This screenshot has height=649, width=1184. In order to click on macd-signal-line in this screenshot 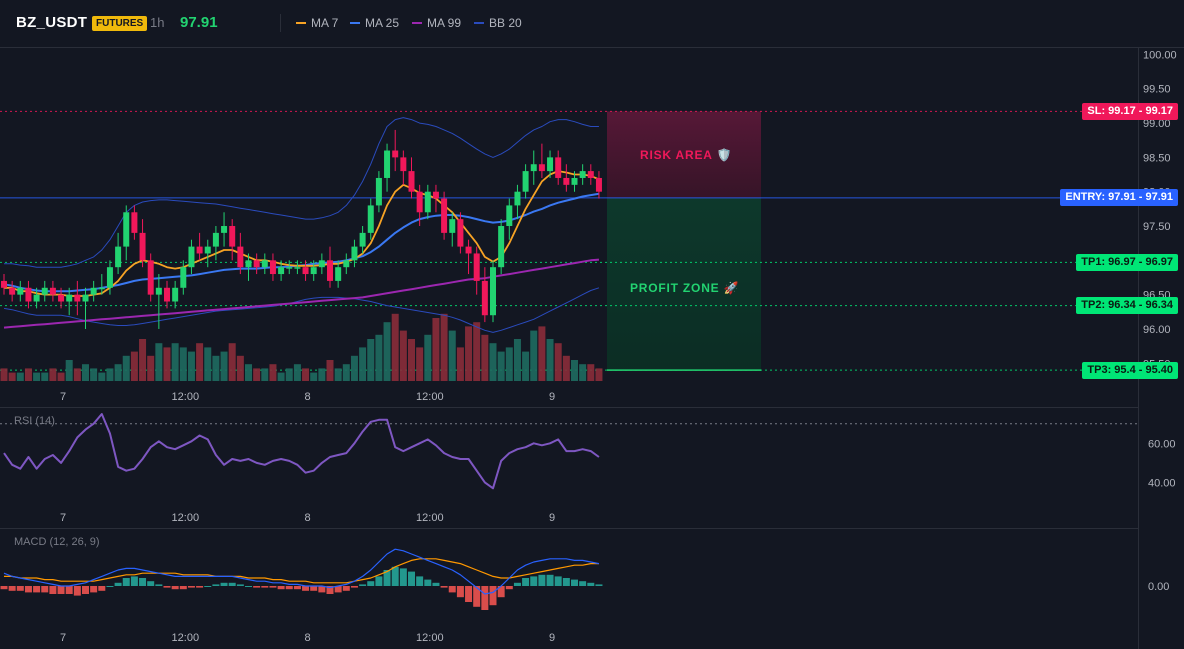, I will do `click(301, 571)`.